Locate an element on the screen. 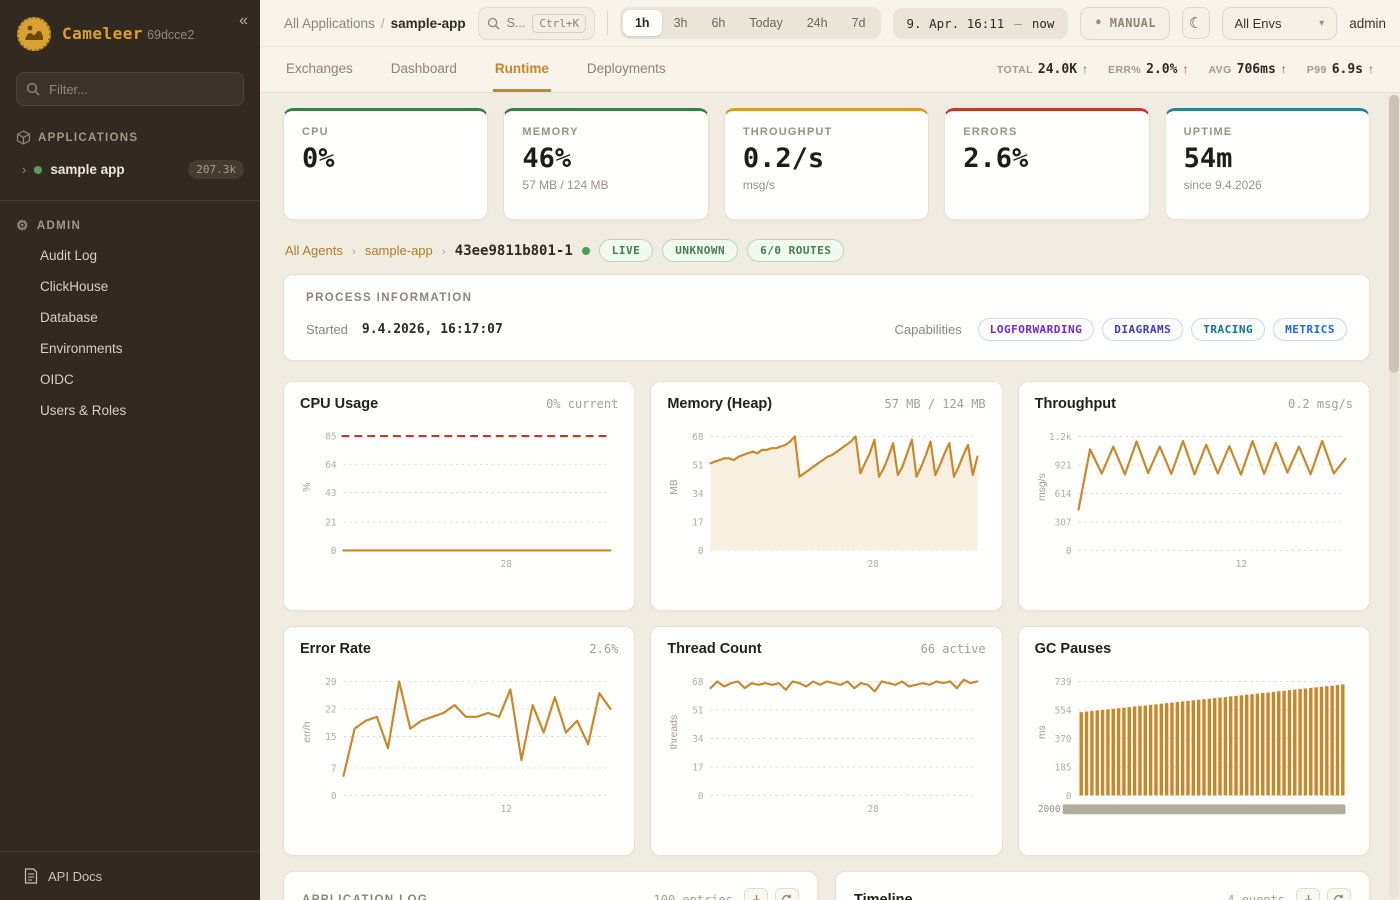  sidebar-item-api-docs: API Docs is located at coordinates (130, 876).